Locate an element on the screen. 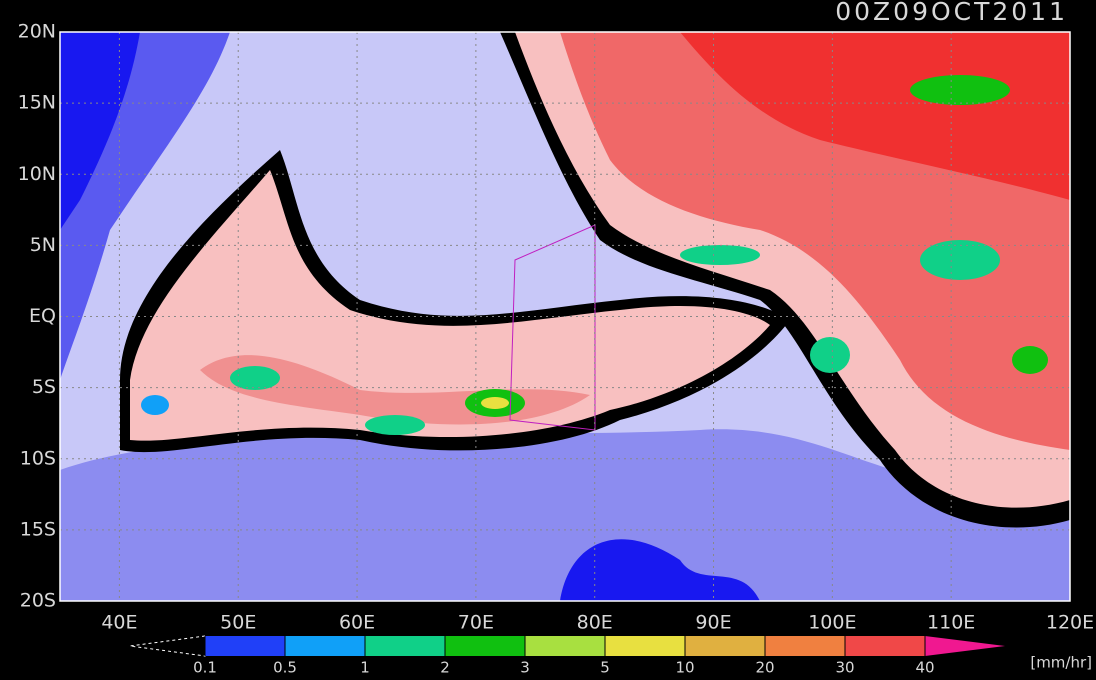  map-title: 00Z09OCT2011 is located at coordinates (951, 13).